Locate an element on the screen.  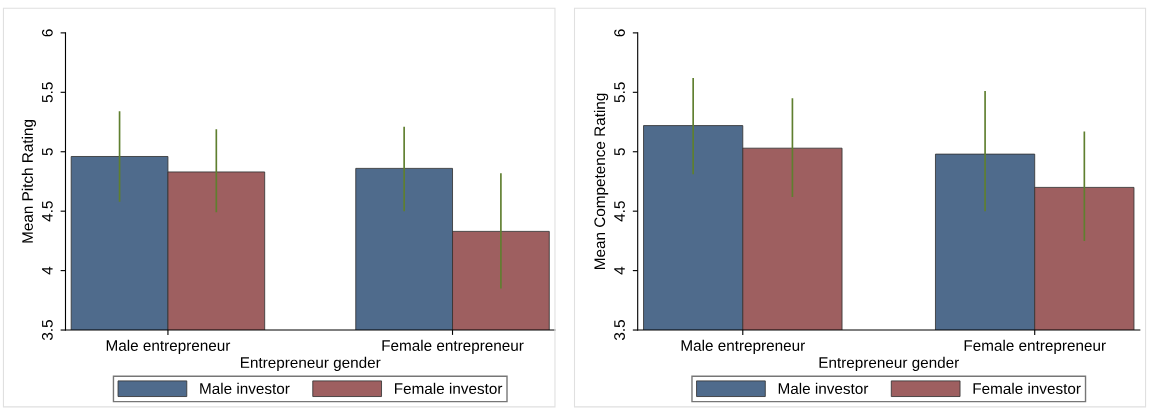
y-axis-title: Mean Pitch Rating is located at coordinates (28, 181).